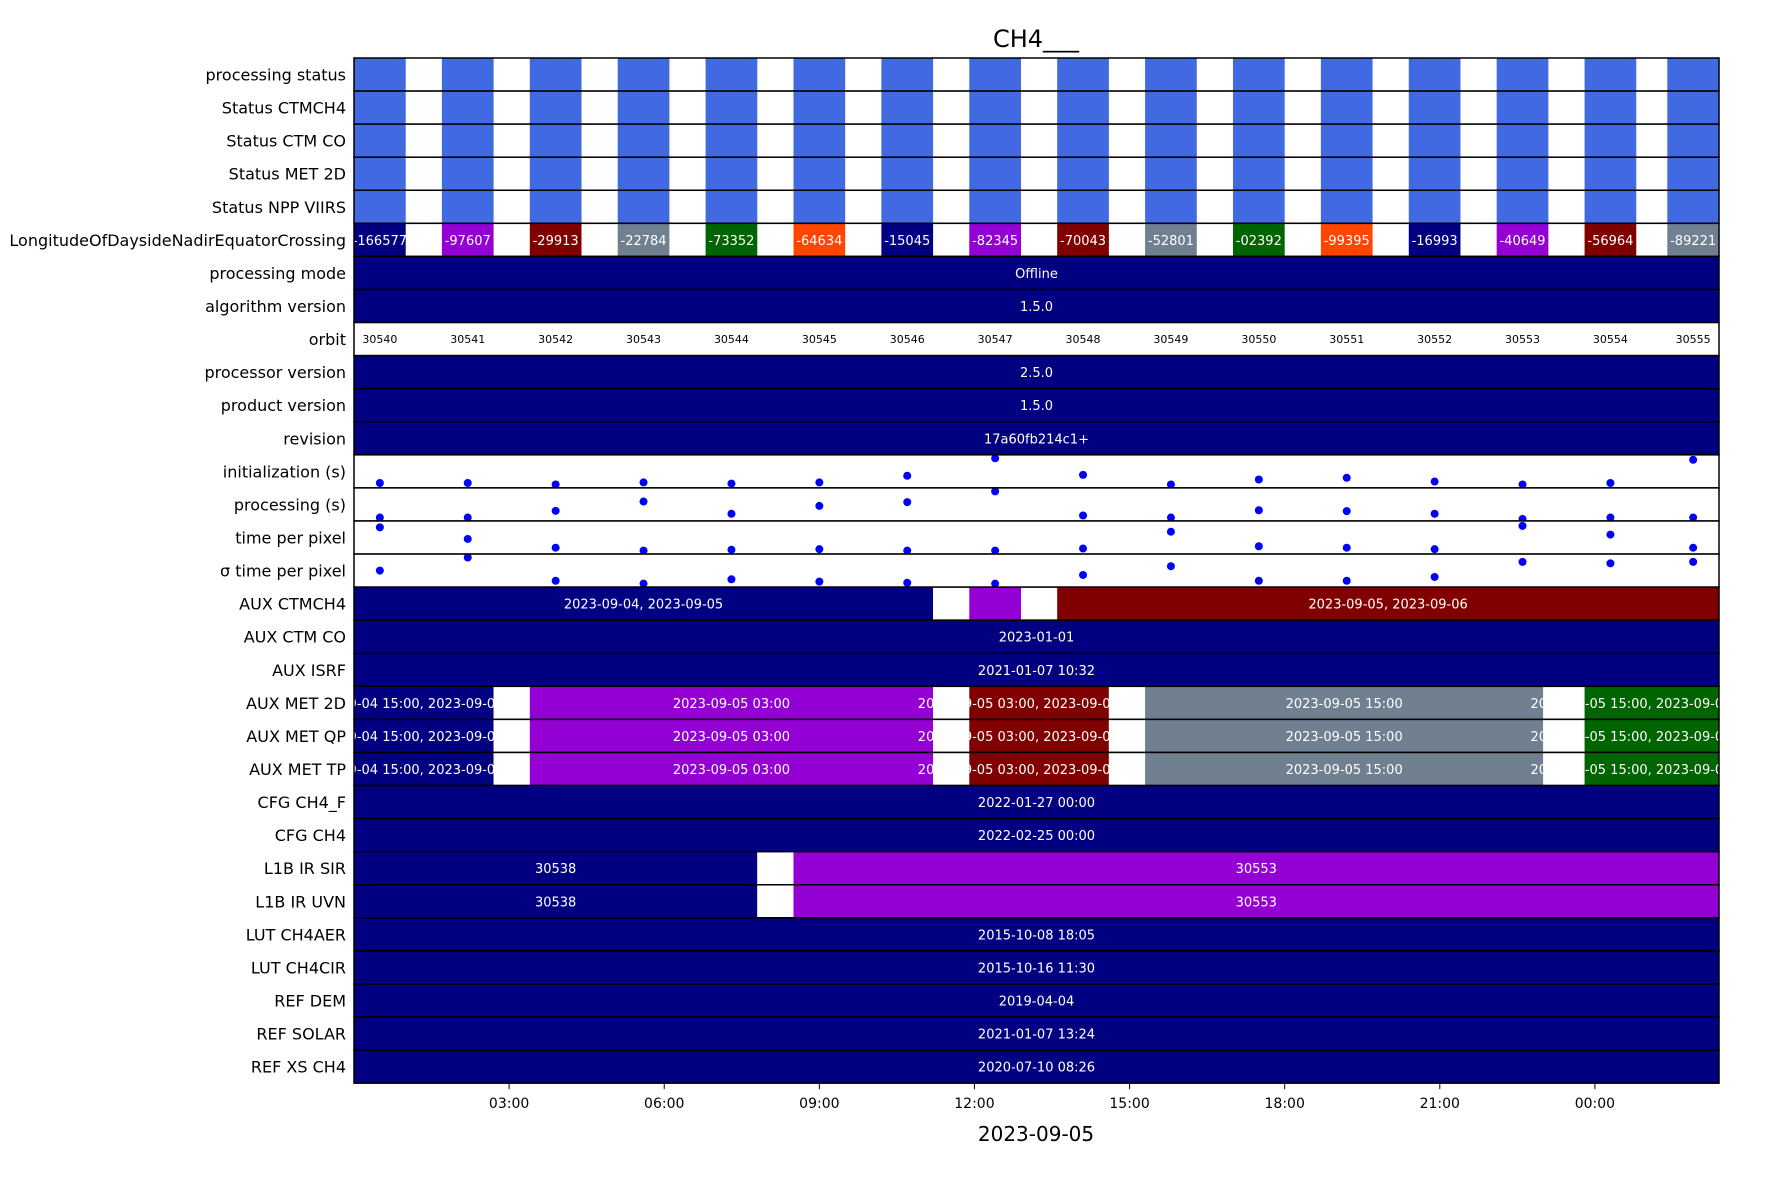  I want to click on row-border, so click(1036, 1066).